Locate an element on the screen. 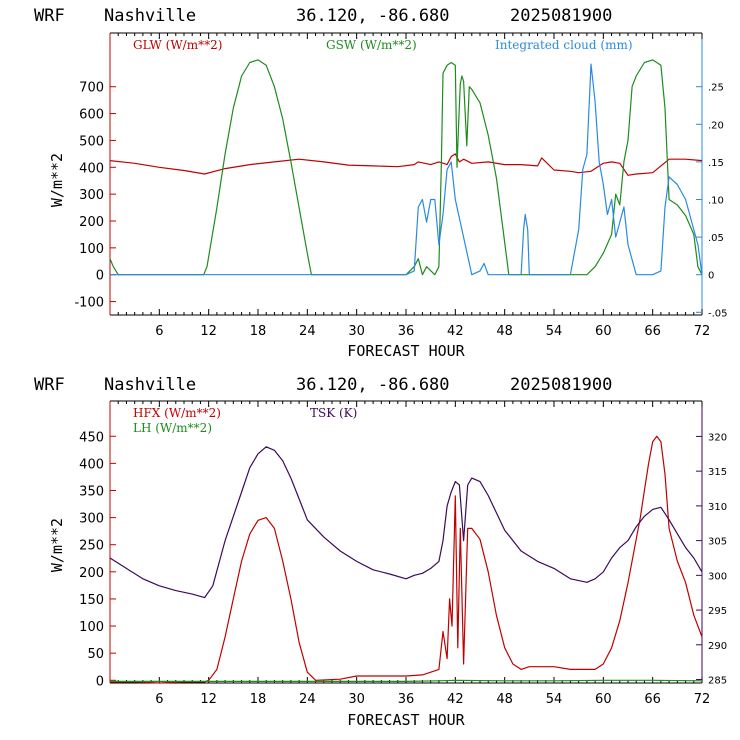 The image size is (740, 740). y2-tick-label: 320 is located at coordinates (717, 437).